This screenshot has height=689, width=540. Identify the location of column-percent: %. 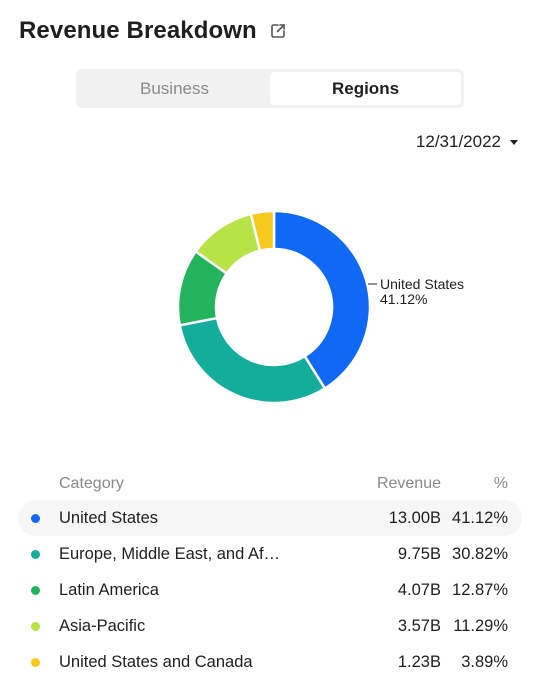
(500, 483).